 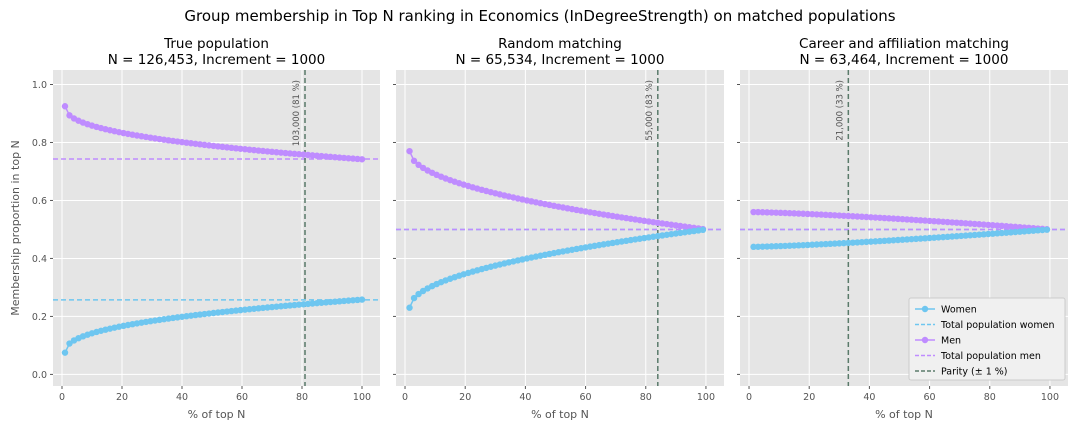 What do you see at coordinates (840, 110) in the screenshot?
I see `parity-label: 21,000 (33 %)` at bounding box center [840, 110].